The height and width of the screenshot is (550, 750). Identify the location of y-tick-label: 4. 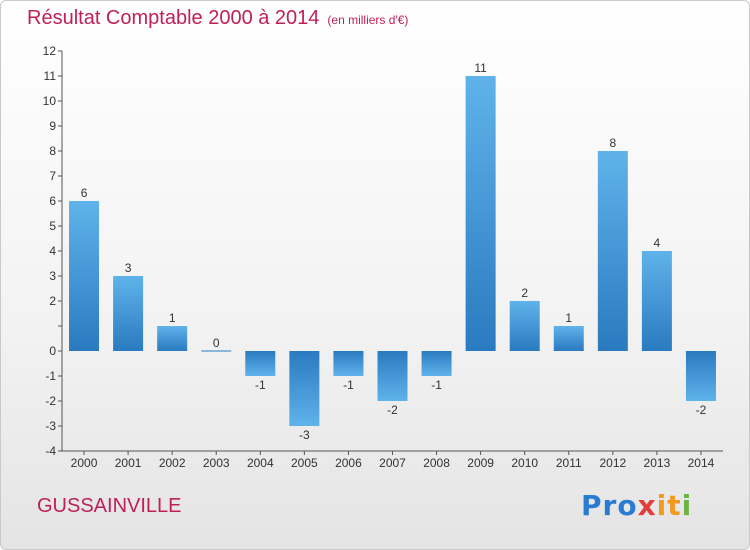
(52, 251).